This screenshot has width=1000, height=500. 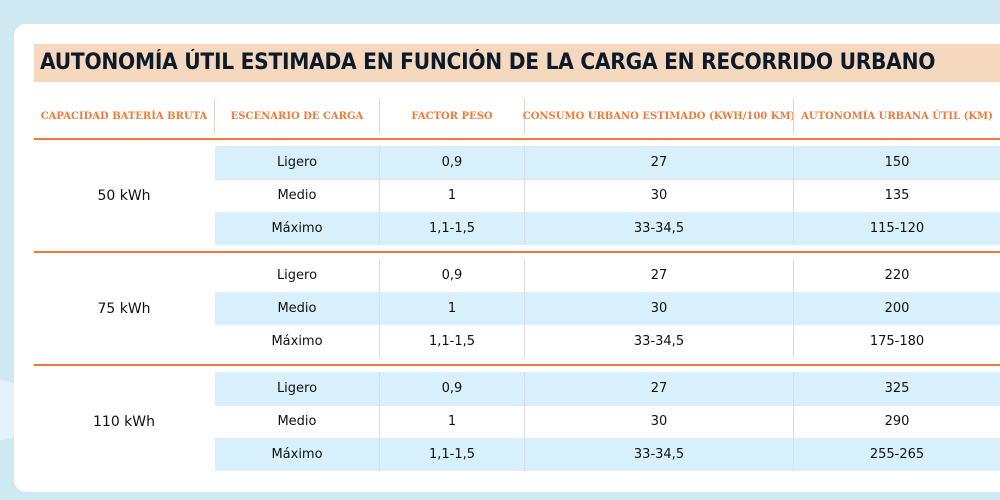 I want to click on autonomia-cell: 325, so click(x=897, y=388).